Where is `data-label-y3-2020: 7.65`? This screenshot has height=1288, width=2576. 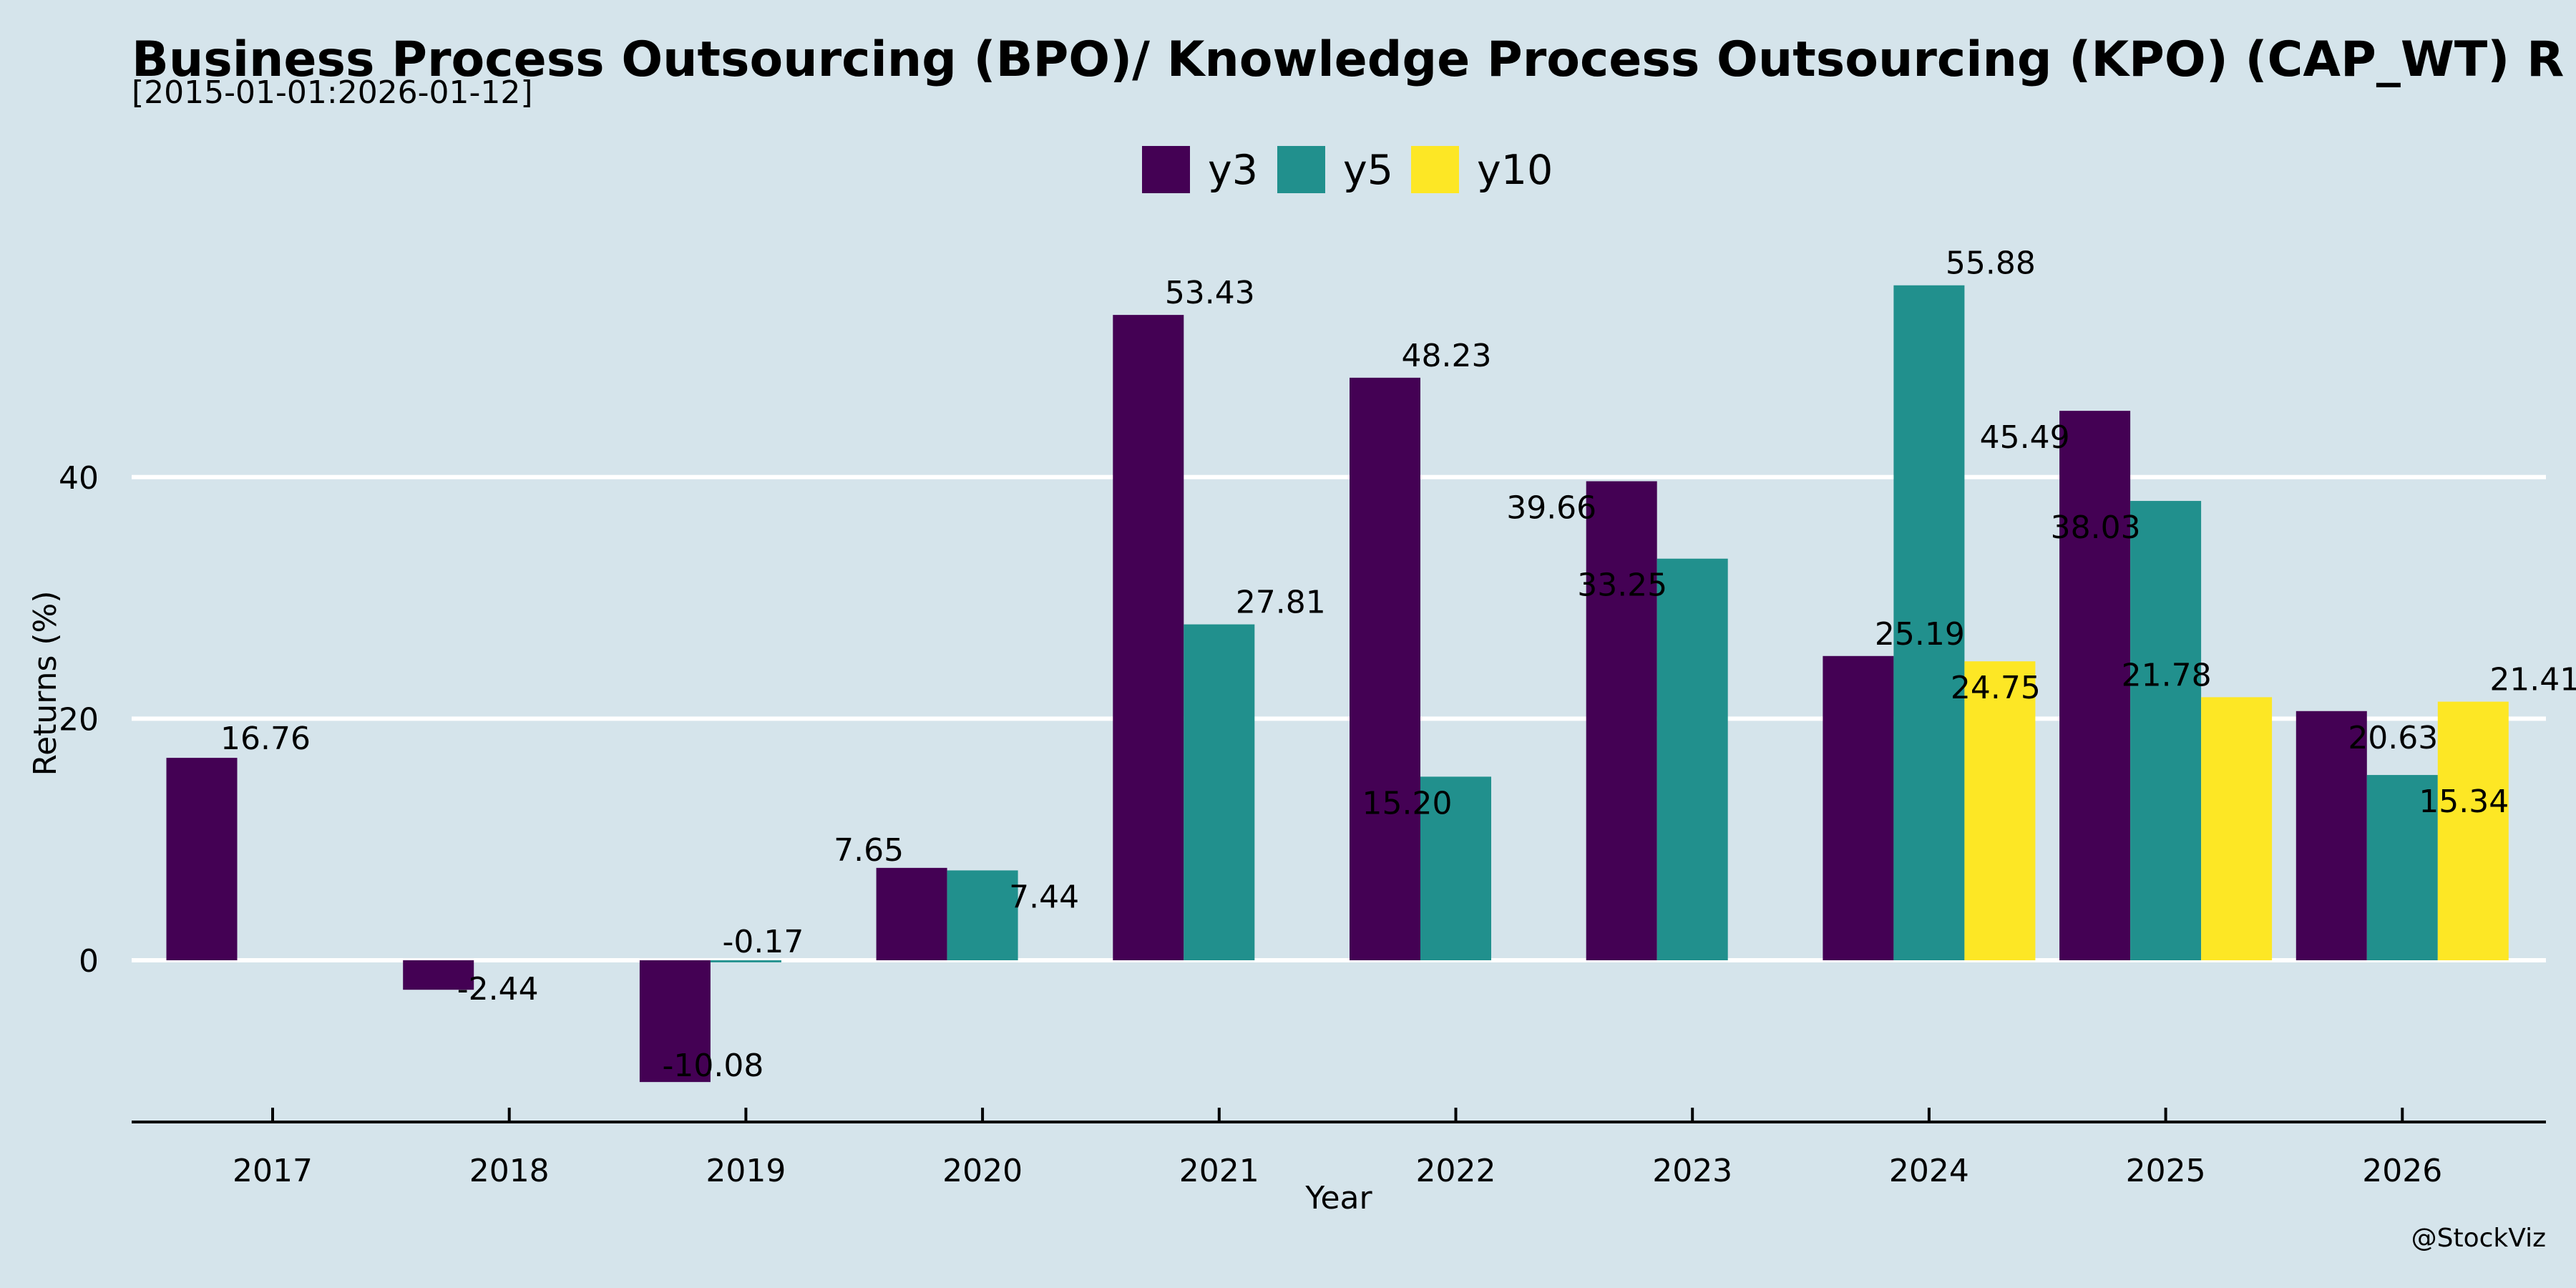 data-label-y3-2020: 7.65 is located at coordinates (869, 850).